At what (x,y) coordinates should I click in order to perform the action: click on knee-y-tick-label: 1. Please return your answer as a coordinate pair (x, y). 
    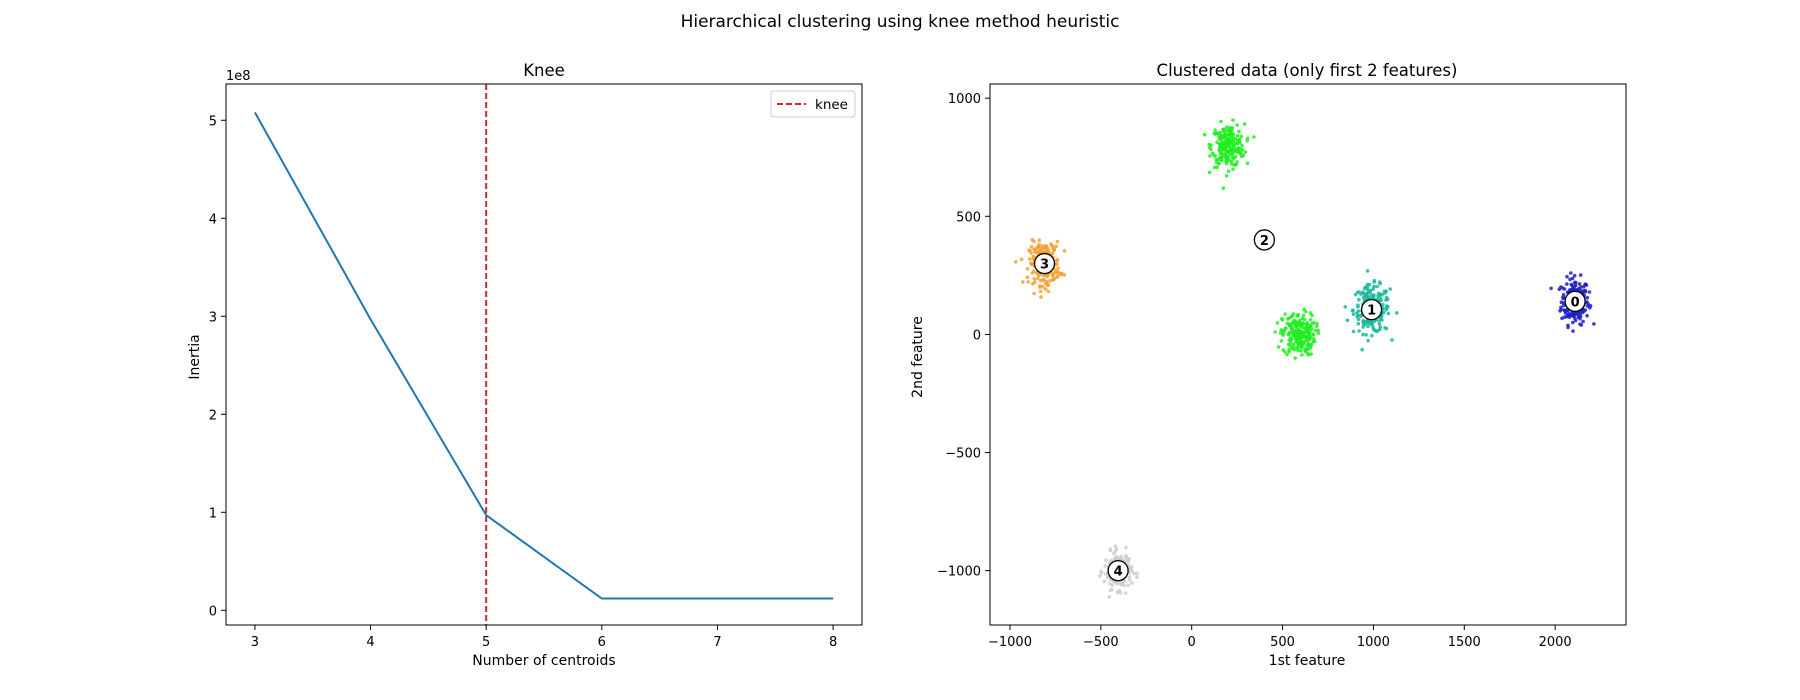
    Looking at the image, I should click on (213, 513).